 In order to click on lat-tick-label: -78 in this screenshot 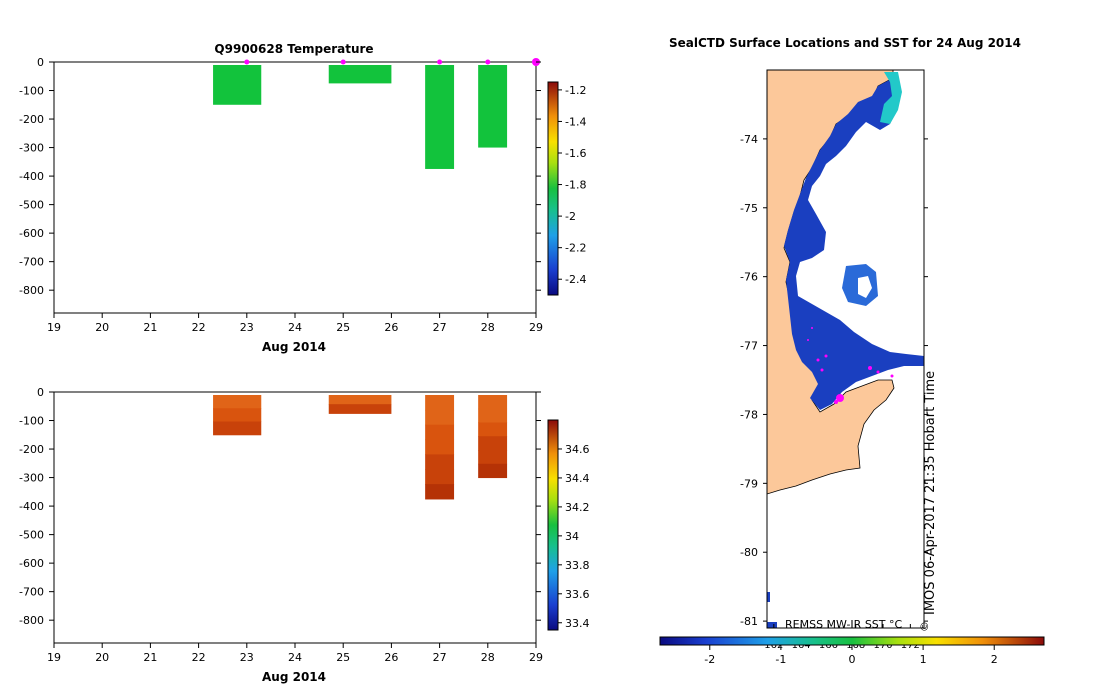, I will do `click(749, 414)`.